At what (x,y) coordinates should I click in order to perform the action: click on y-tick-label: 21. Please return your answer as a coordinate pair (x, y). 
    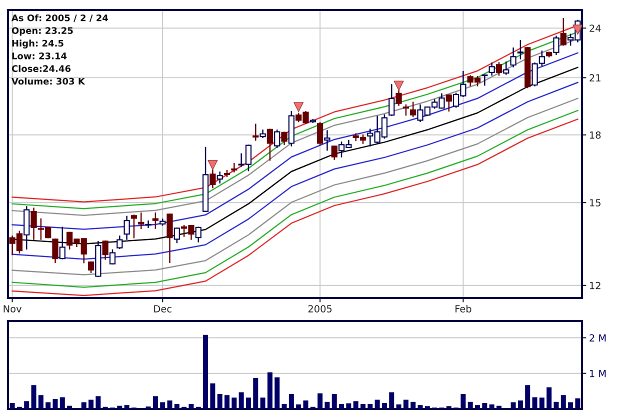
    Looking at the image, I should click on (595, 78).